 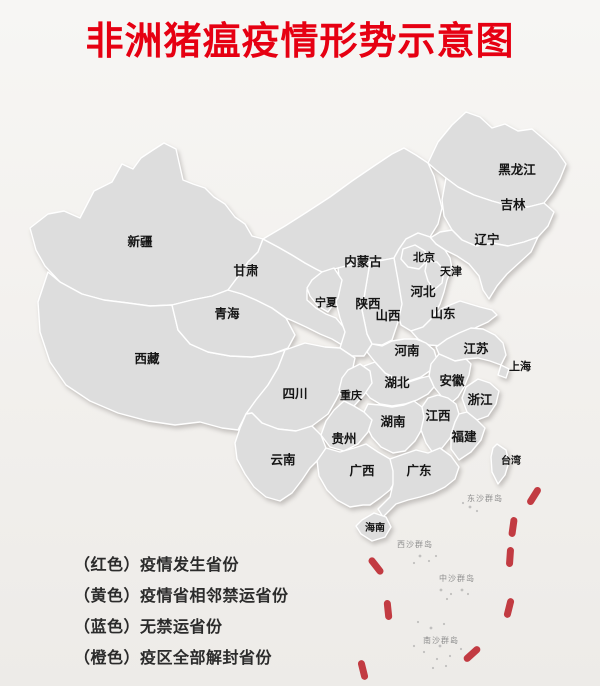 I want to click on province-shanghai, so click(x=503, y=371).